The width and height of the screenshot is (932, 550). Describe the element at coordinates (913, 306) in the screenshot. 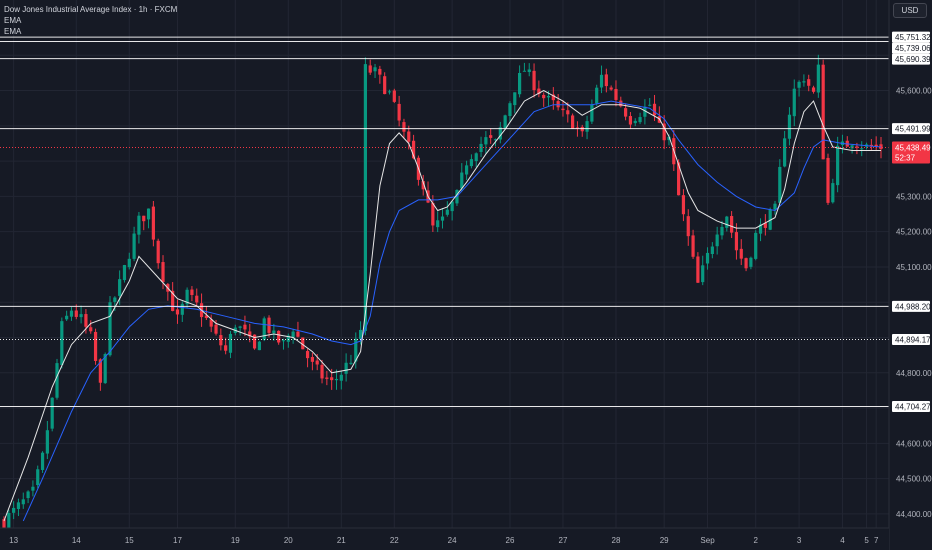

I see `level-price-label: 44,988.20` at that location.